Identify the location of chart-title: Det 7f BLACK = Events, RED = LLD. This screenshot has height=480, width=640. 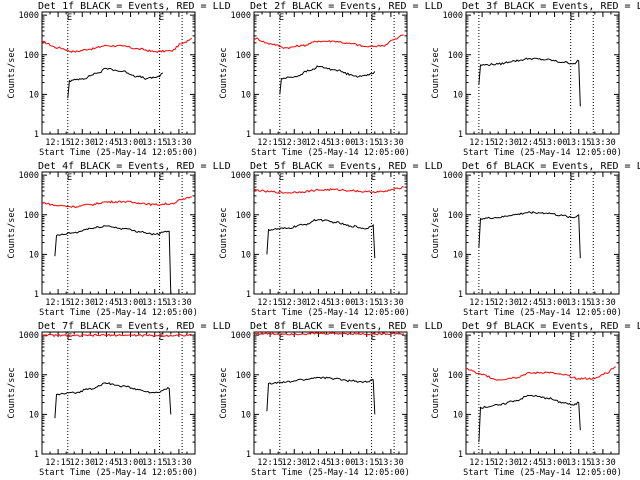
(134, 326).